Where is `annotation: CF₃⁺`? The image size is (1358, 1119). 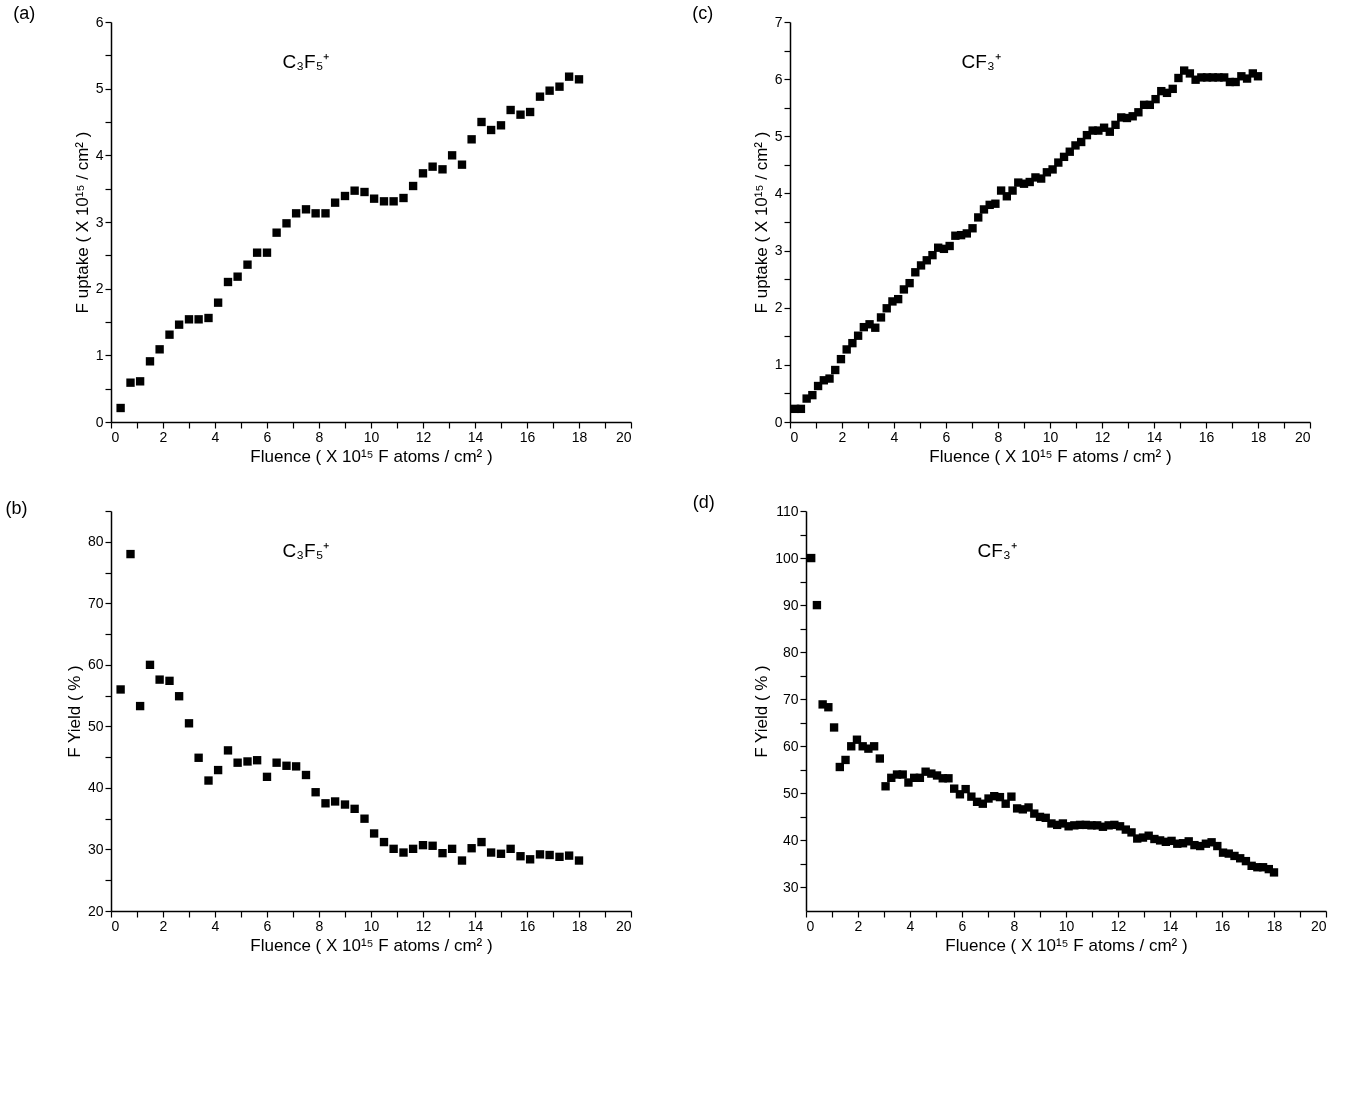
annotation: CF₃⁺ is located at coordinates (997, 550).